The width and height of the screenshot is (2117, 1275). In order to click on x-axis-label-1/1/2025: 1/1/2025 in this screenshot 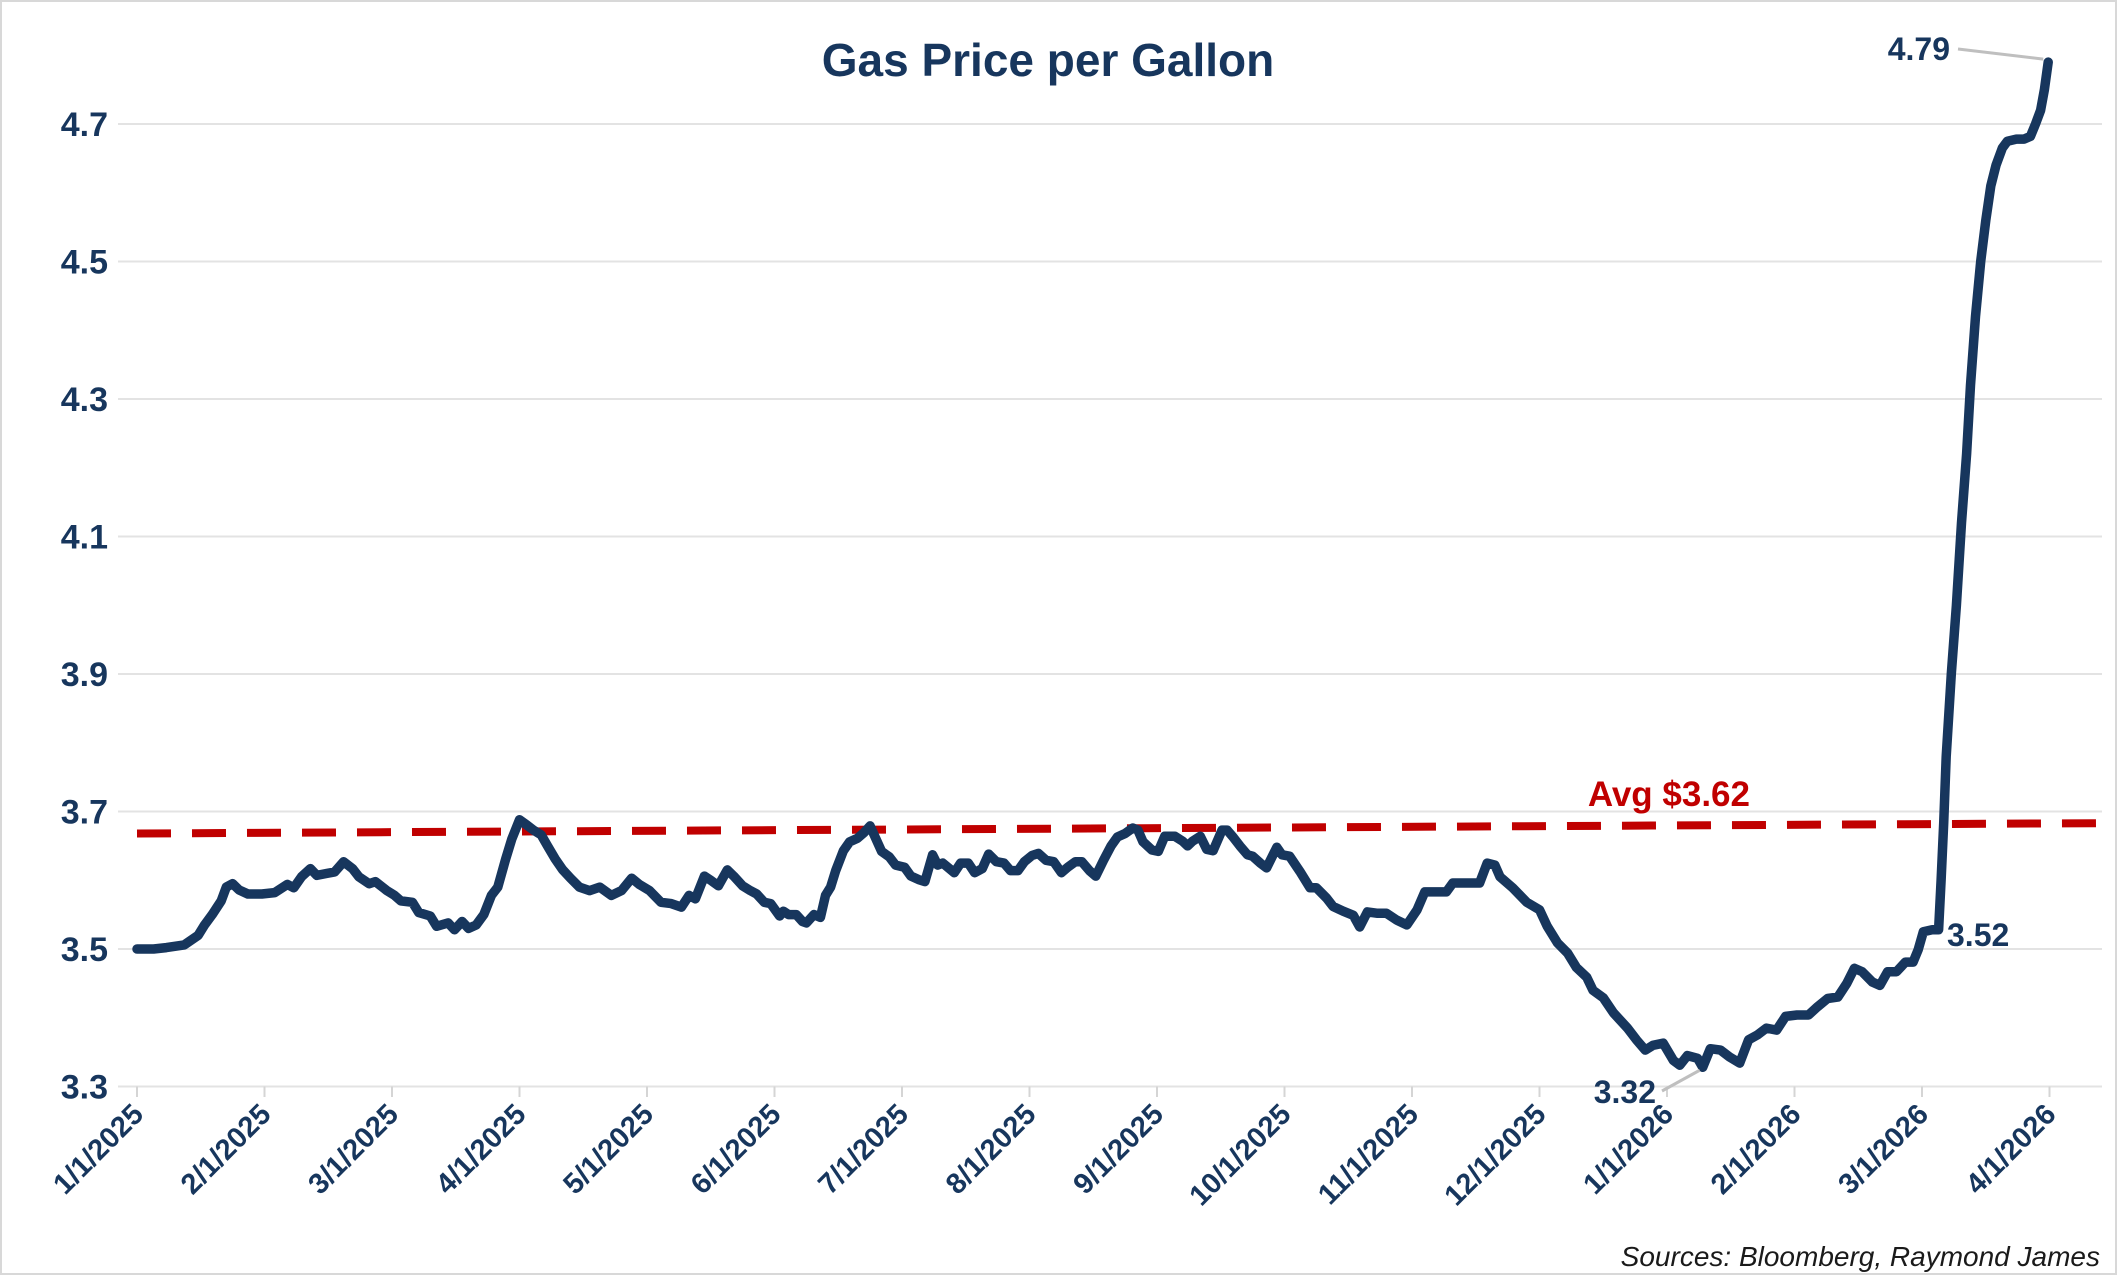, I will do `click(98, 1149)`.